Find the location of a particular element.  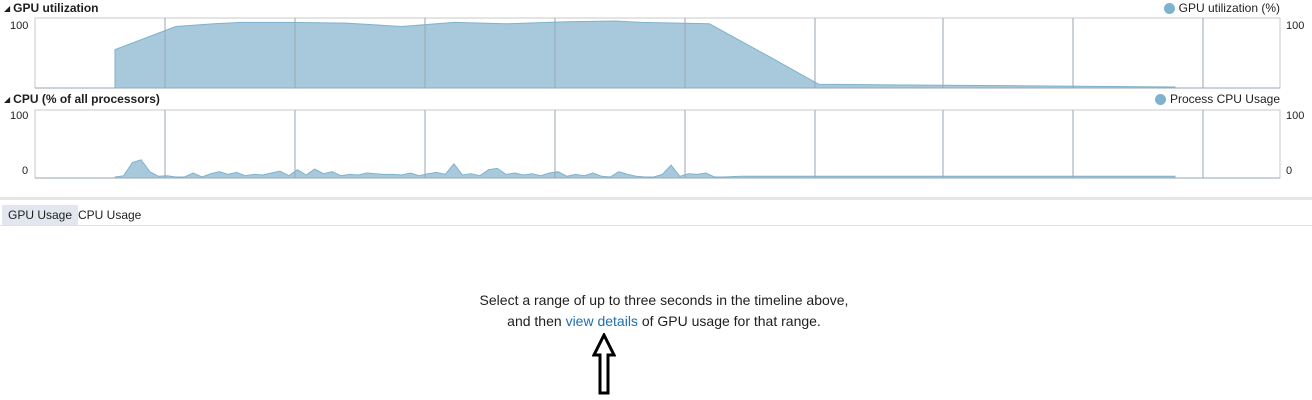

gpu-legend: GPU utilization (%) is located at coordinates (1221, 8).